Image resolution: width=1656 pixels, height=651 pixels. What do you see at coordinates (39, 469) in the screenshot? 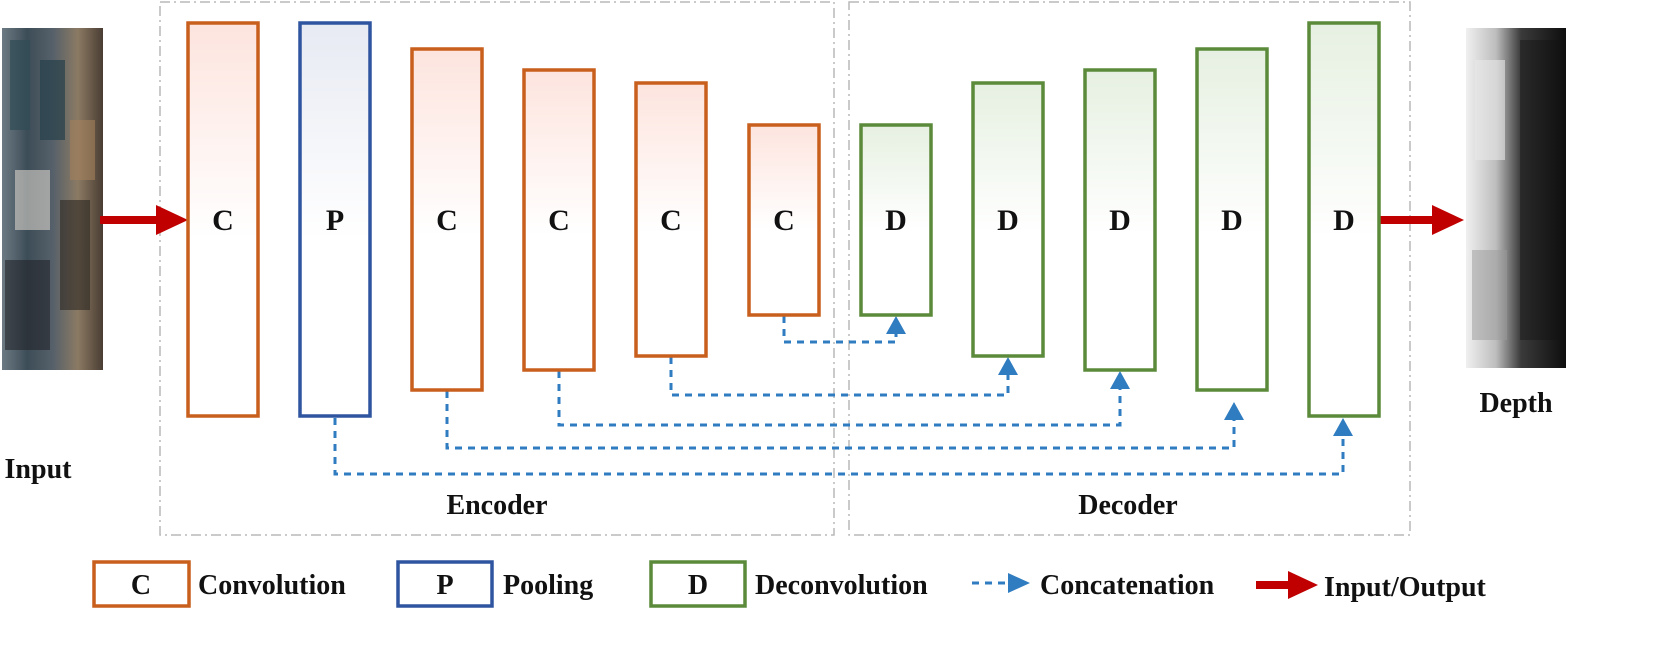
I see `input-label: Input` at bounding box center [39, 469].